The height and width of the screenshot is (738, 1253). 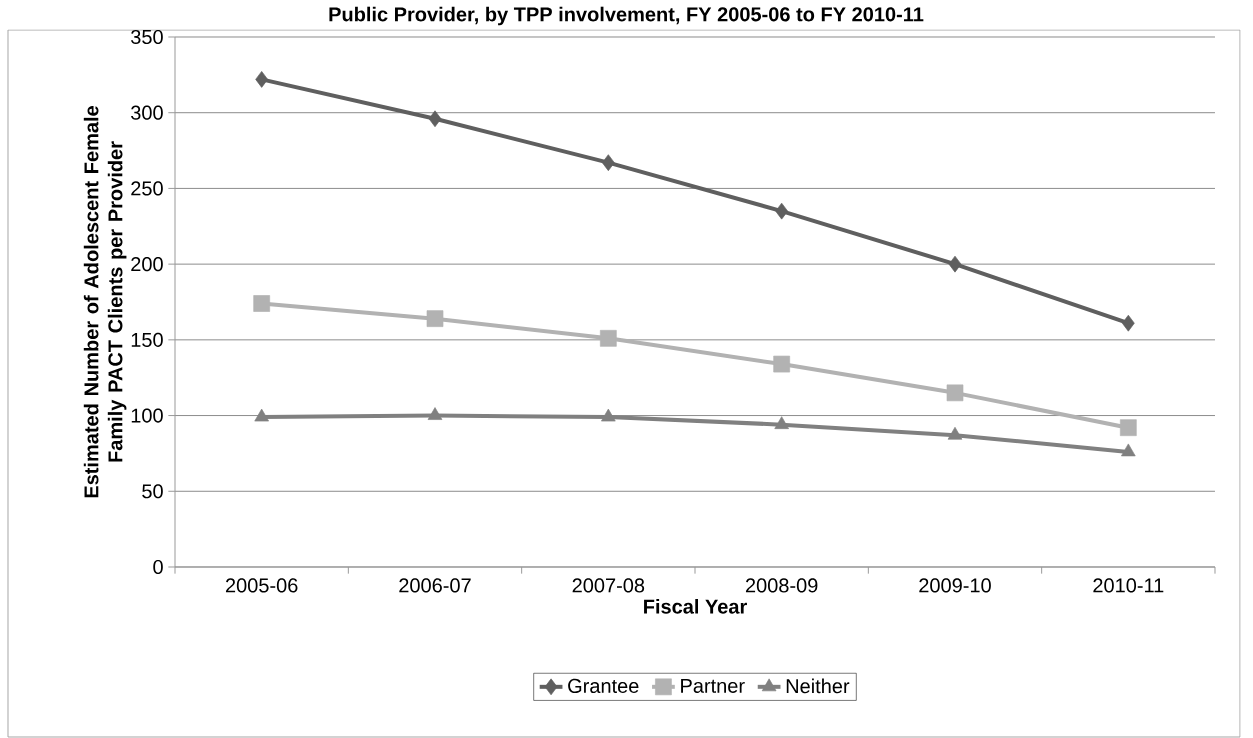 What do you see at coordinates (695, 606) in the screenshot?
I see `x-axis-title: Fiscal Year` at bounding box center [695, 606].